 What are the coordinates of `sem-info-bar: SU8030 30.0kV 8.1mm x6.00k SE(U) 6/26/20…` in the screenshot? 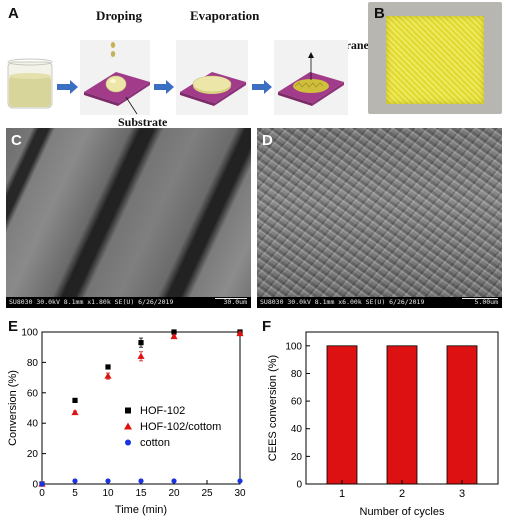 It's located at (379, 302).